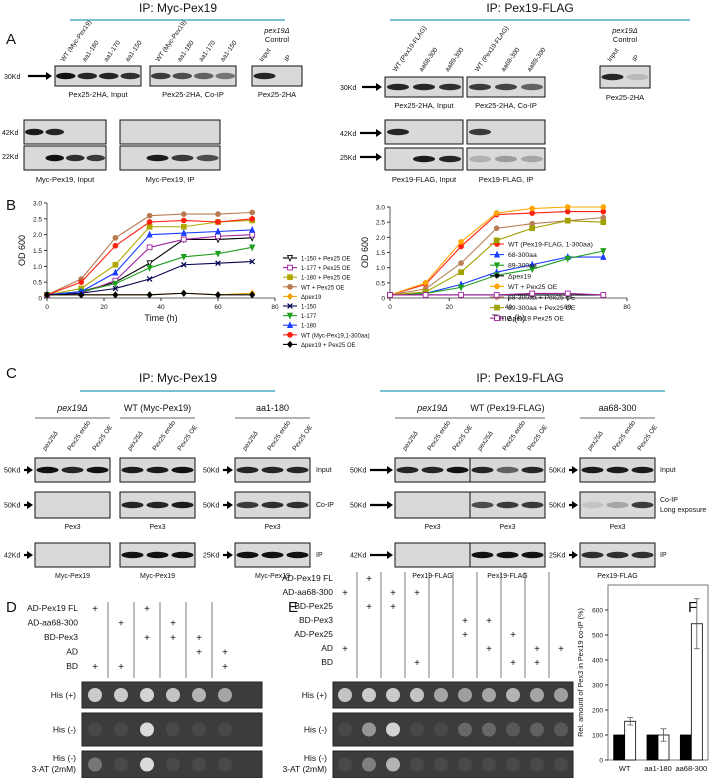 The height and width of the screenshot is (778, 713). What do you see at coordinates (647, 437) in the screenshot?
I see `lane-label: Pex25 OE` at bounding box center [647, 437].